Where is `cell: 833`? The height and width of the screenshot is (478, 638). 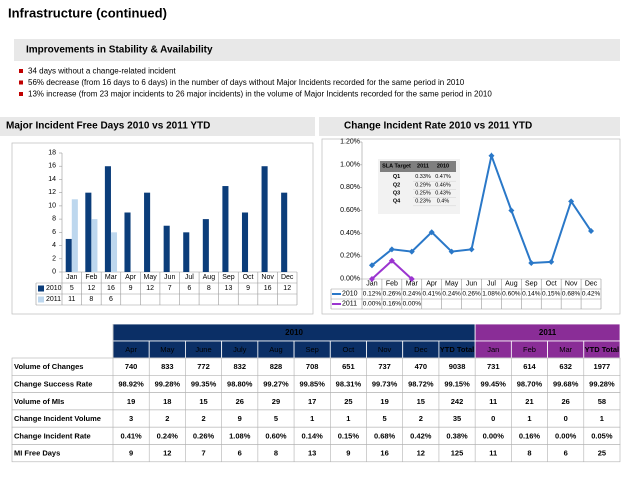 cell: 833 is located at coordinates (167, 366).